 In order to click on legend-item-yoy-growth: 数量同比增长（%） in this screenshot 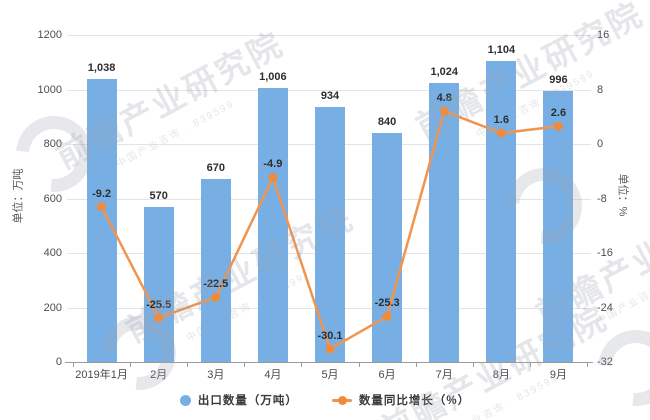, I will do `click(401, 400)`.